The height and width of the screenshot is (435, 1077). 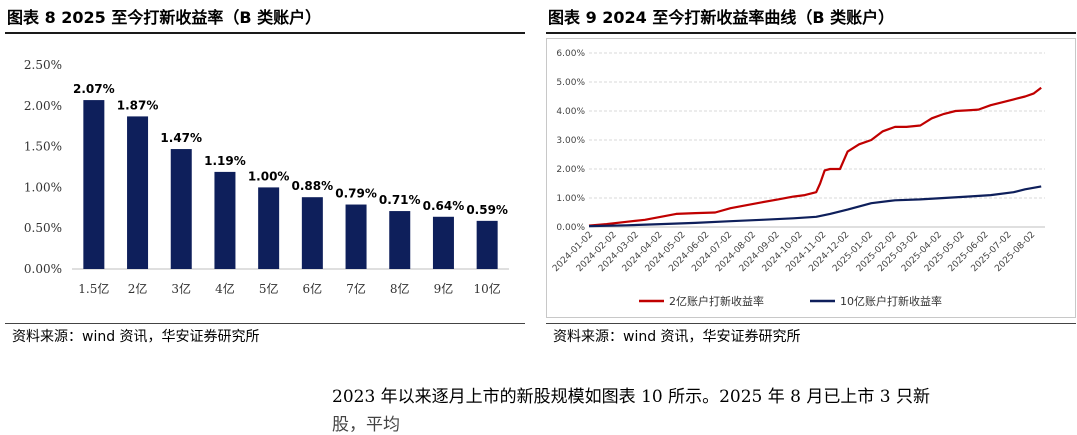 What do you see at coordinates (265, 323) in the screenshot?
I see `source-divider-left` at bounding box center [265, 323].